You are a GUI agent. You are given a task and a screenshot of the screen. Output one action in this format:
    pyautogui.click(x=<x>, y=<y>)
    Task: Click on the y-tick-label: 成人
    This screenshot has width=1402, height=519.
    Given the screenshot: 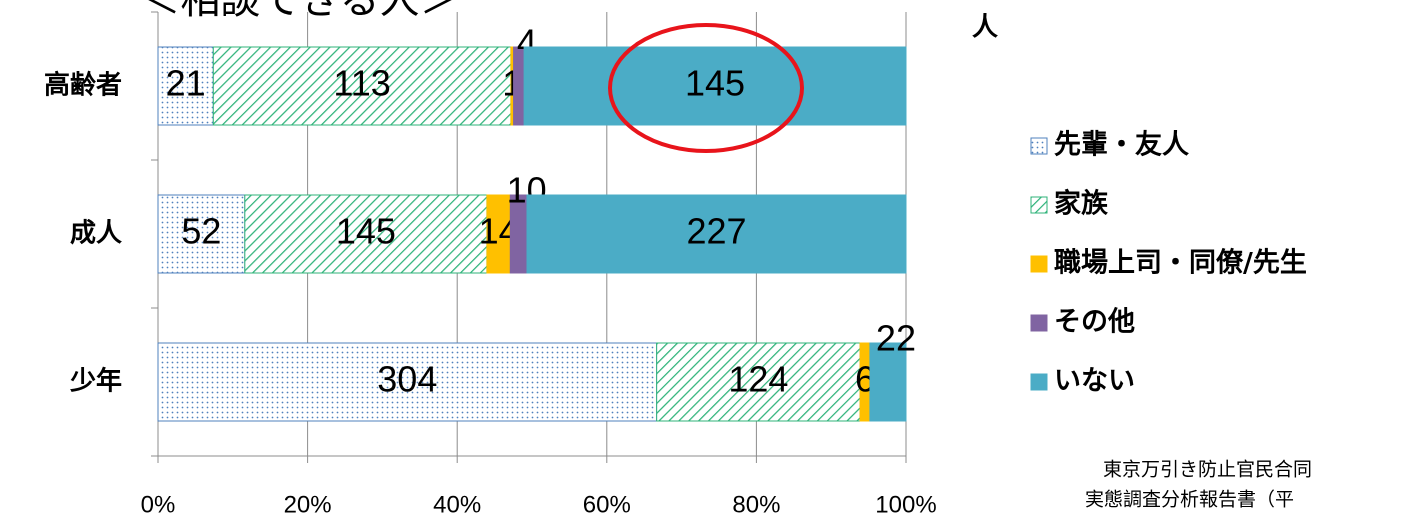 What is the action you would take?
    pyautogui.click(x=96, y=234)
    